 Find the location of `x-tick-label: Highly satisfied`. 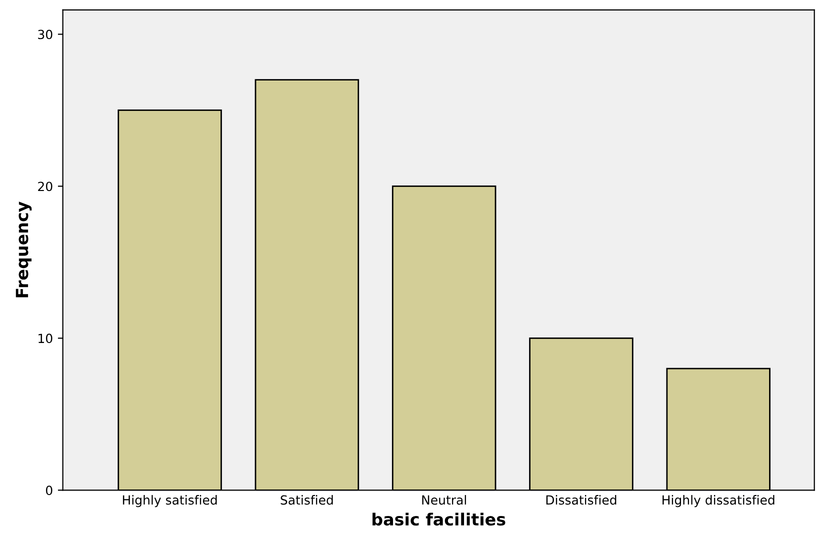

x-tick-label: Highly satisfied is located at coordinates (169, 501).